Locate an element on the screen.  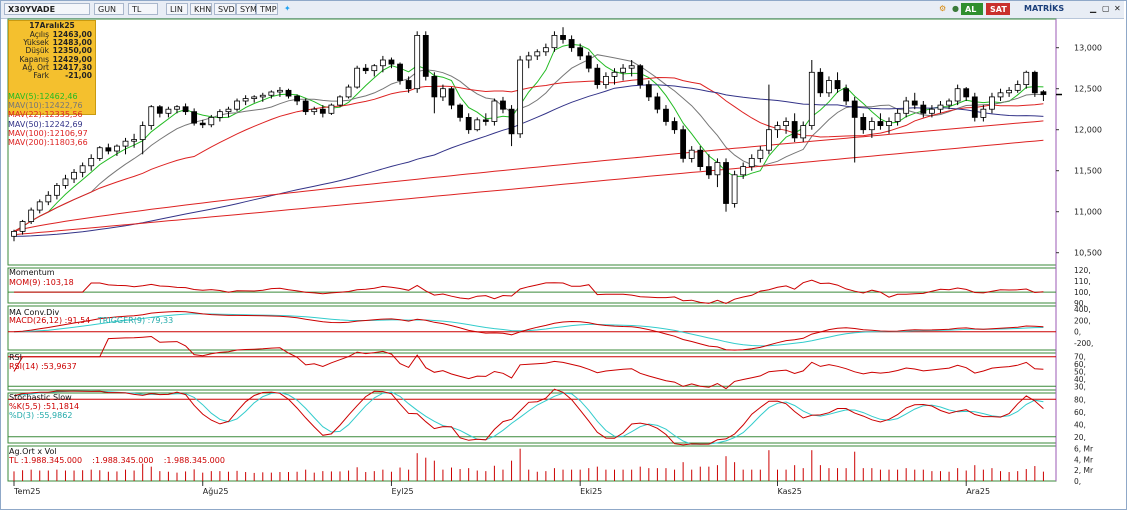
rsi-line is located at coordinates (528, 362).